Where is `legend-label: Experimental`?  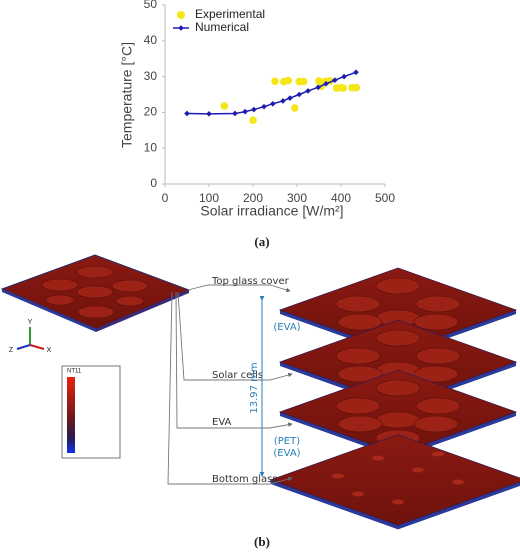
legend-label: Experimental is located at coordinates (230, 14).